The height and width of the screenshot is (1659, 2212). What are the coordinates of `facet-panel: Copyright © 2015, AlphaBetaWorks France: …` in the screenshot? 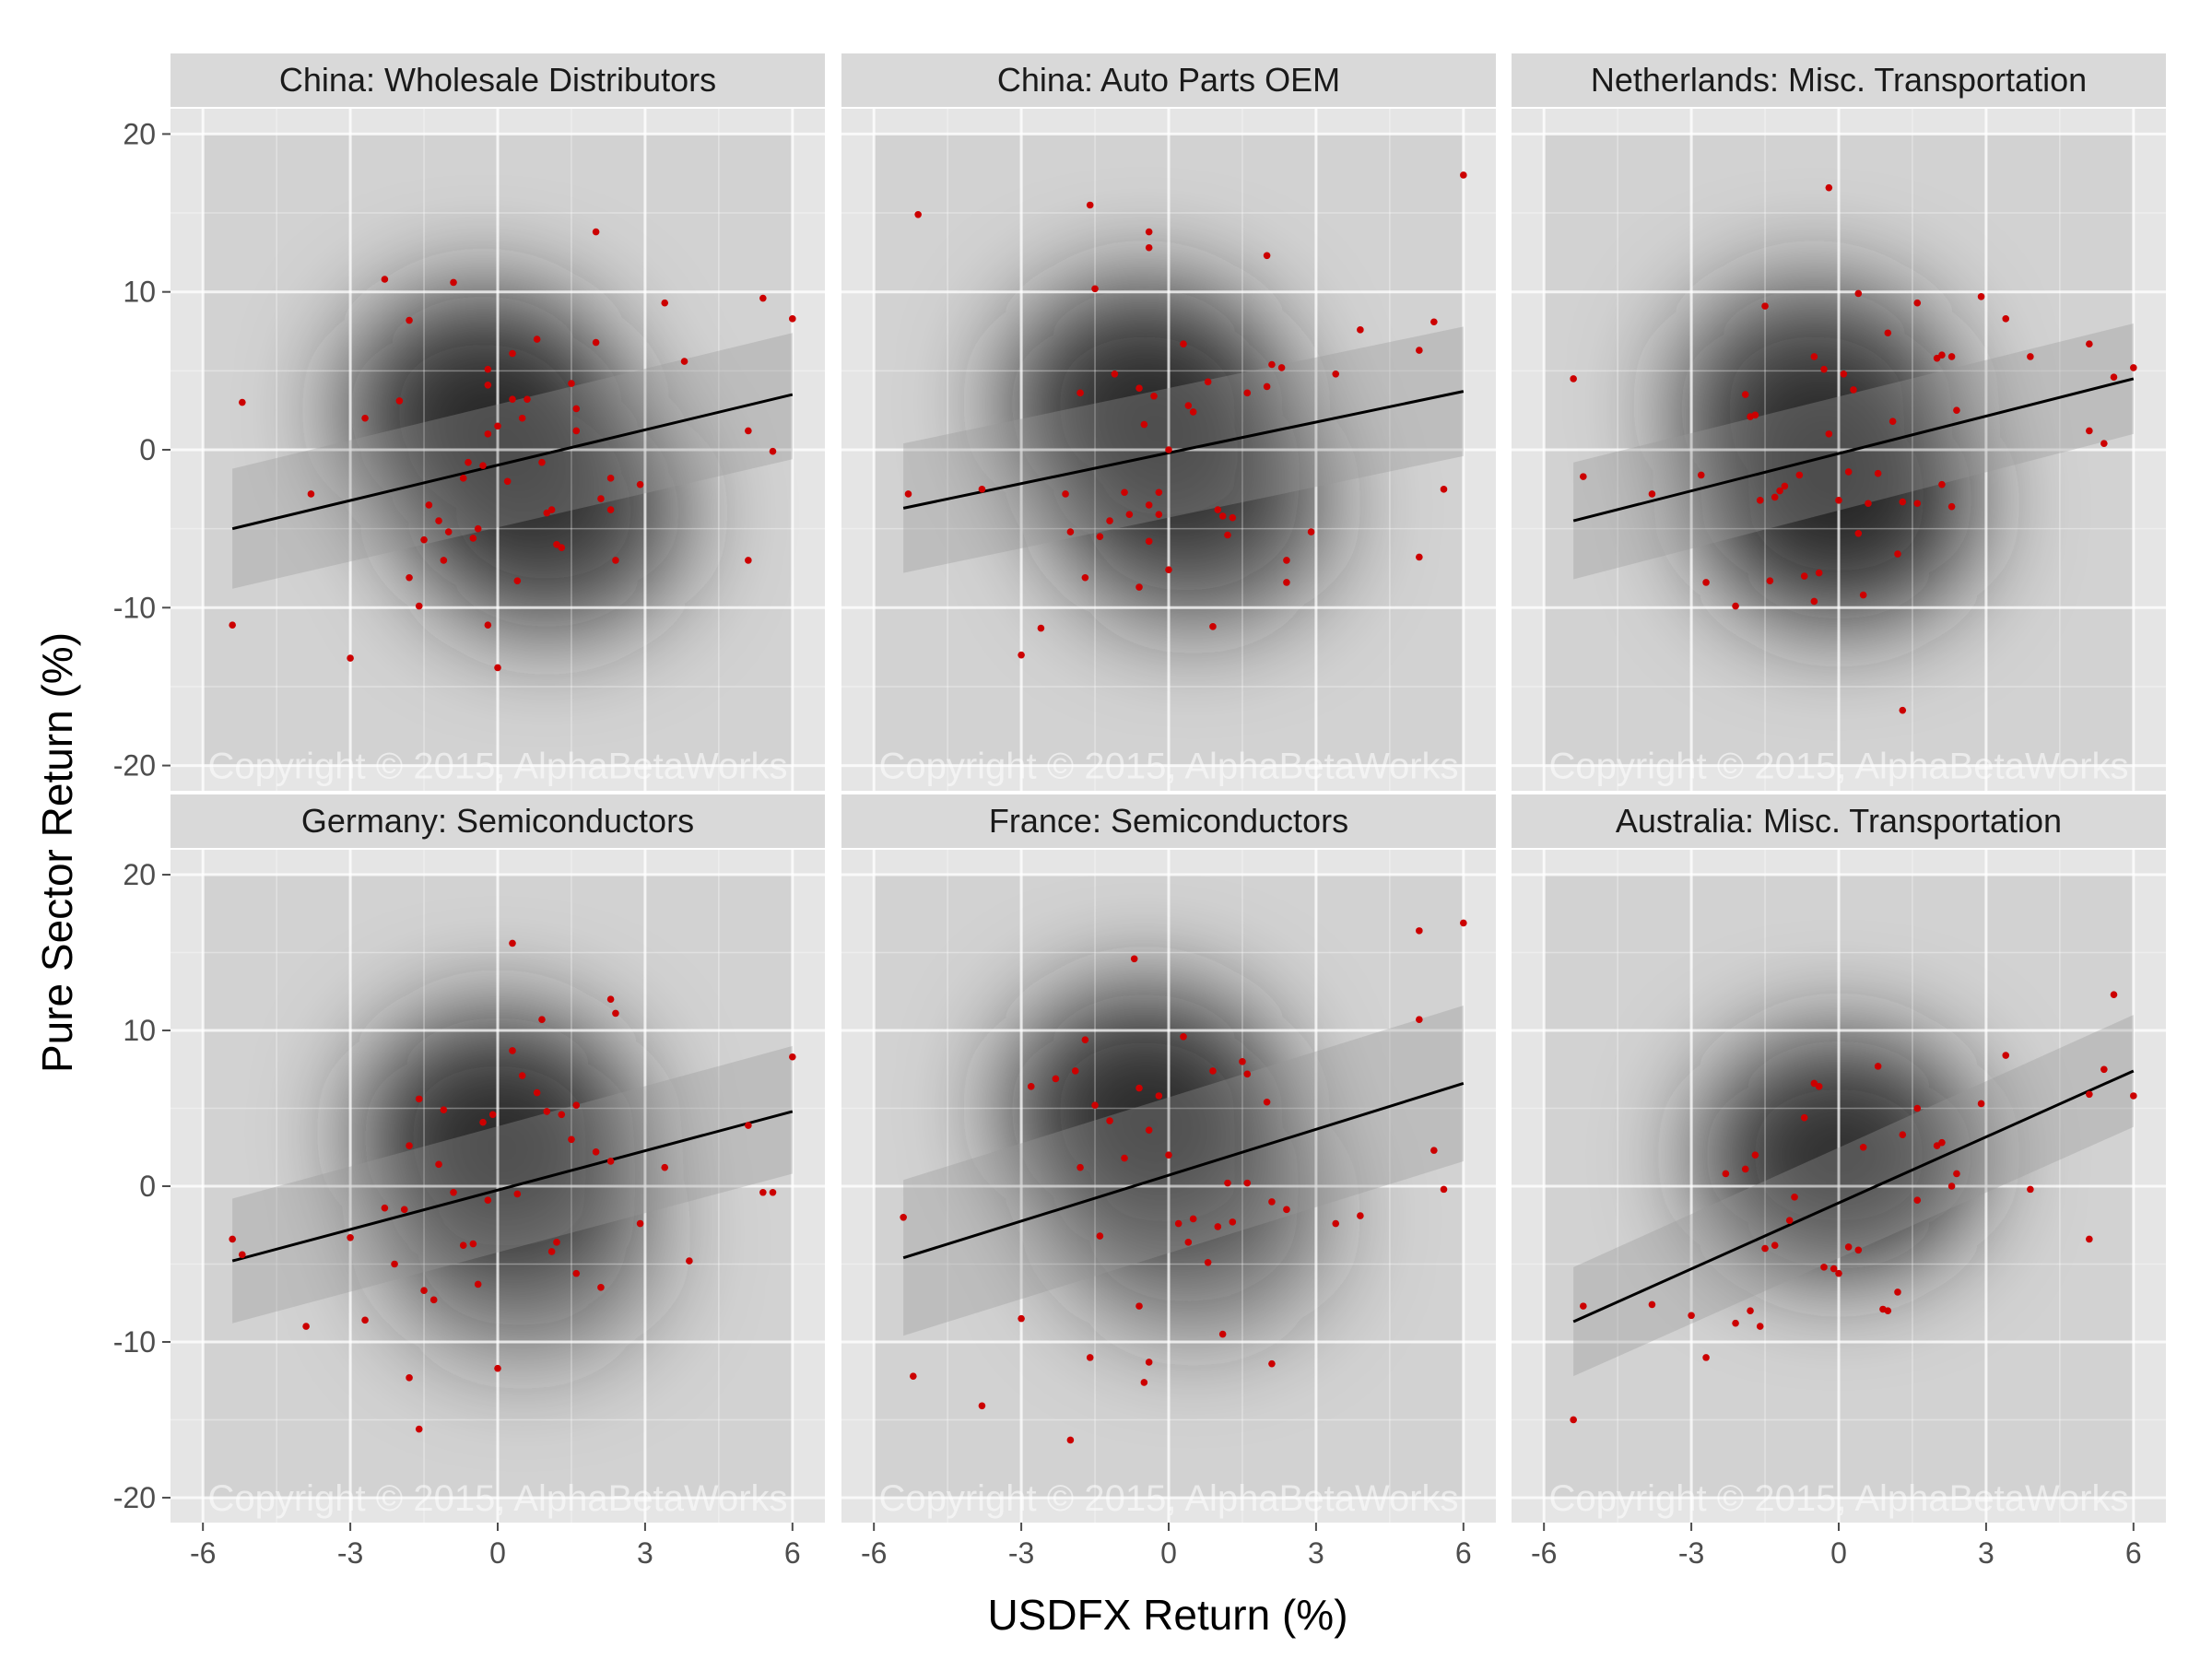 It's located at (1168, 1182).